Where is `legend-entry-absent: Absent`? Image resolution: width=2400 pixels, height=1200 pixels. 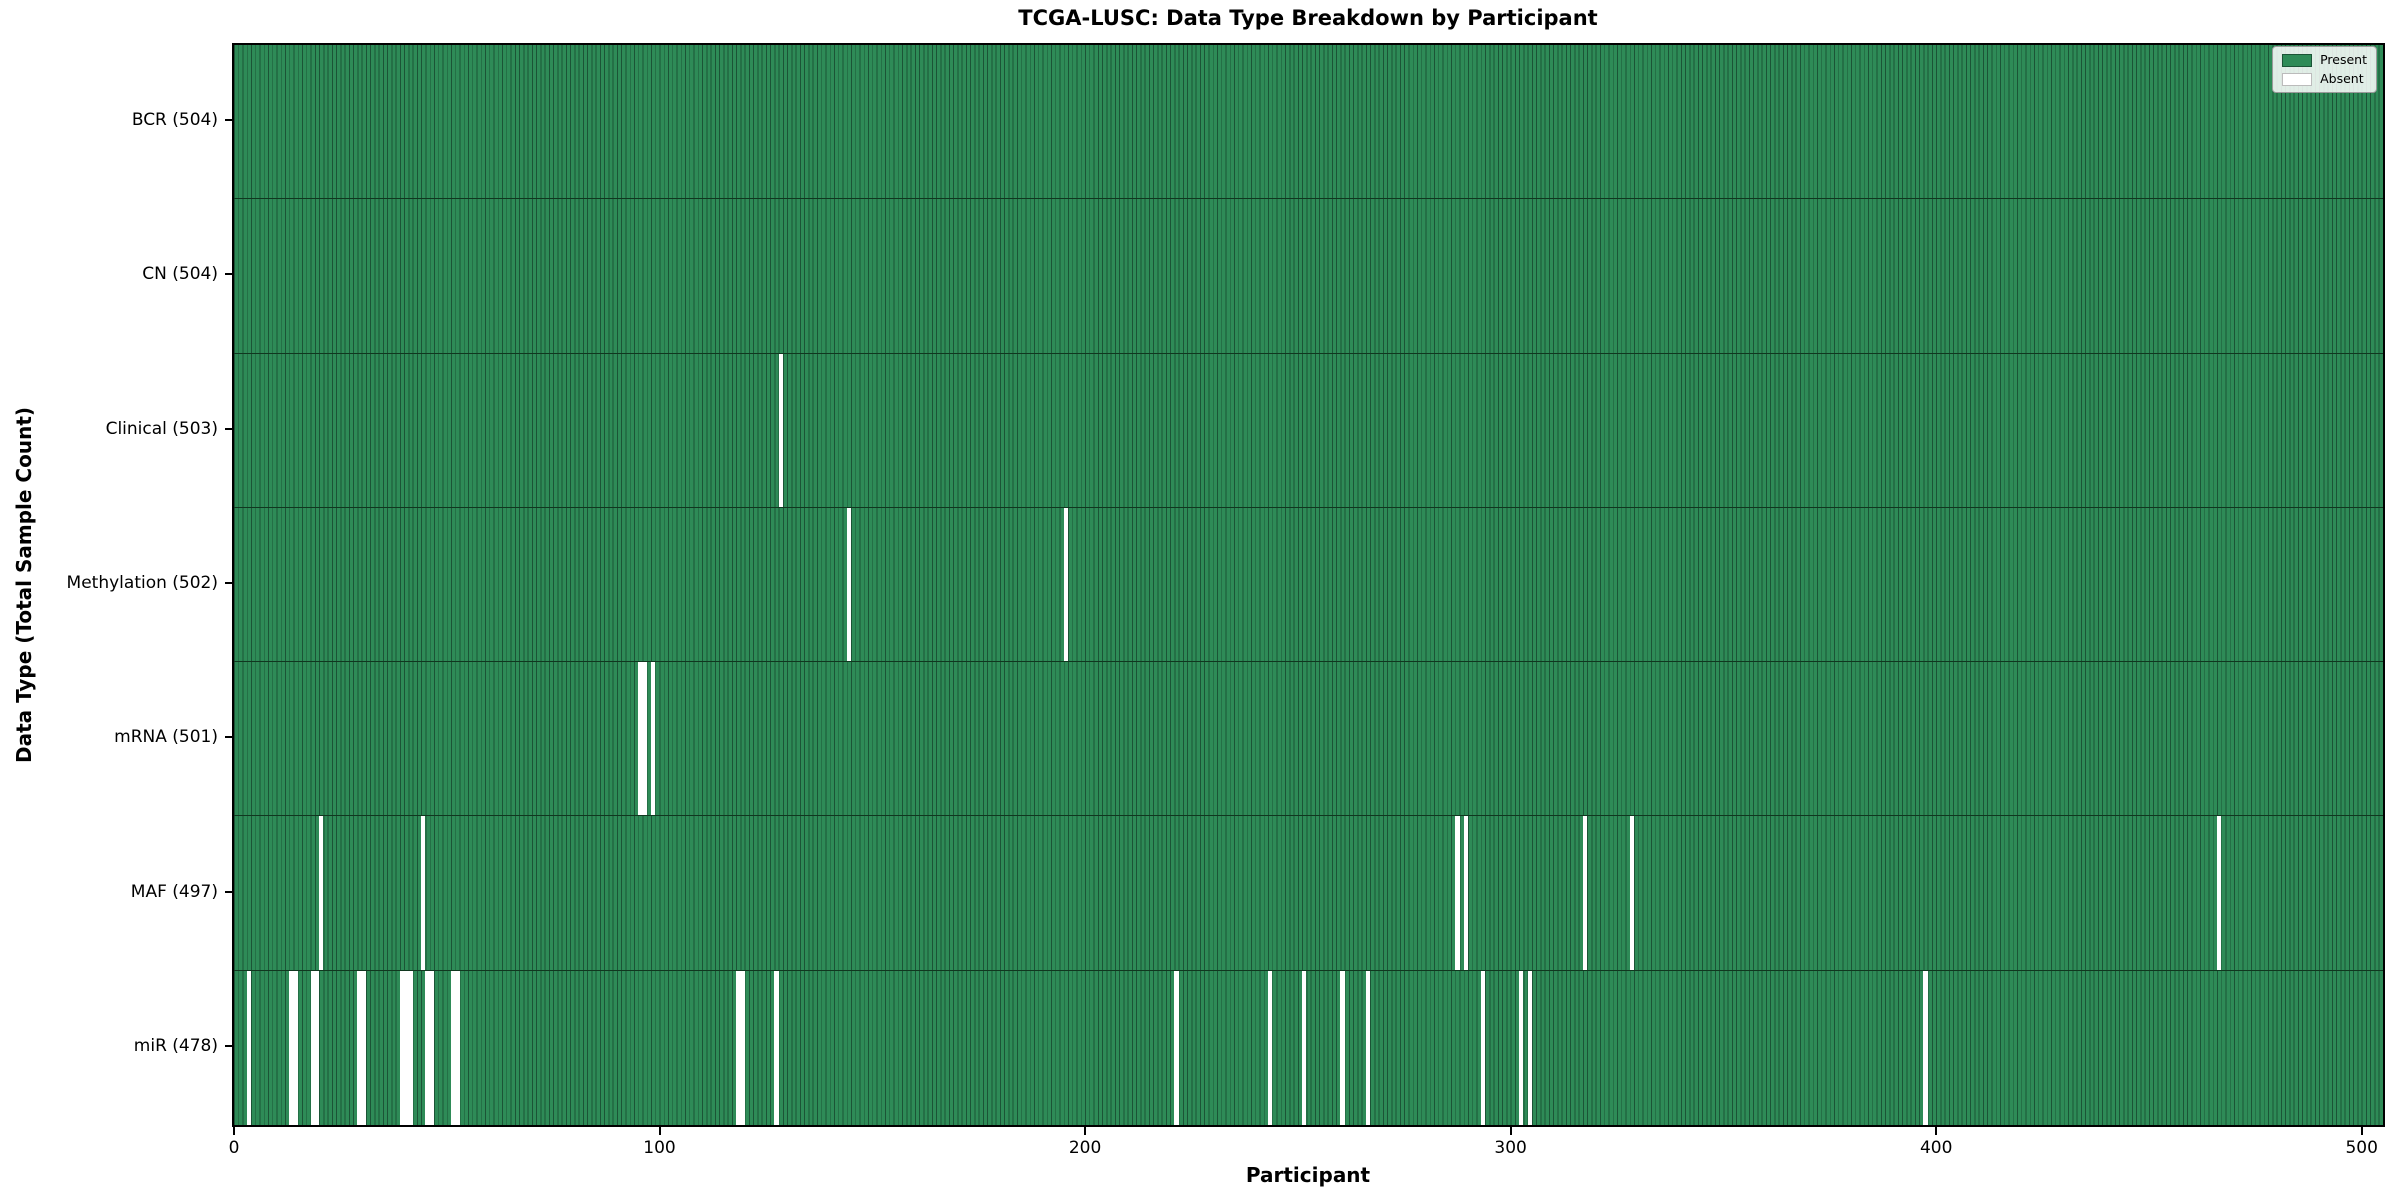 legend-entry-absent: Absent is located at coordinates (2324, 79).